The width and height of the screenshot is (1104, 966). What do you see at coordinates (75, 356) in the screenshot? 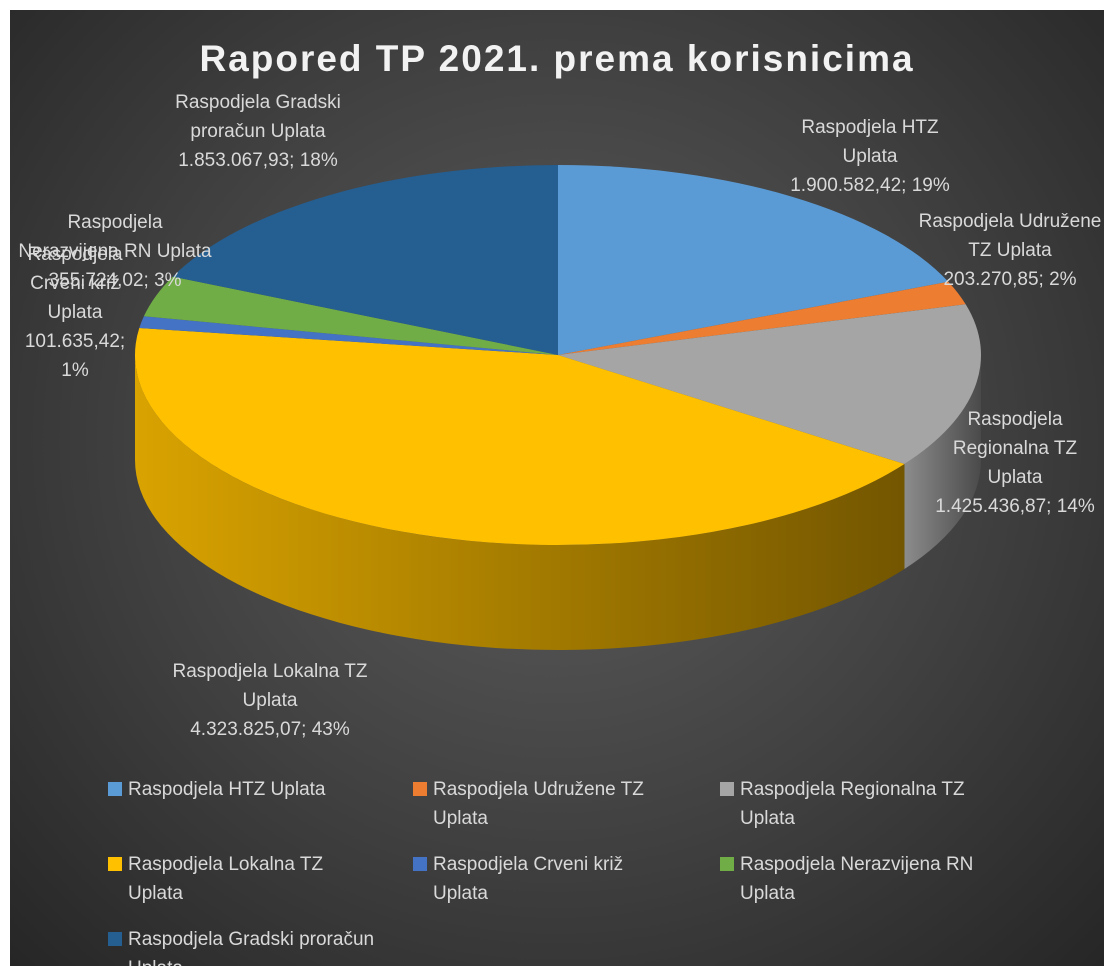
I see `data-label-value: 101.635,42; 1%` at bounding box center [75, 356].